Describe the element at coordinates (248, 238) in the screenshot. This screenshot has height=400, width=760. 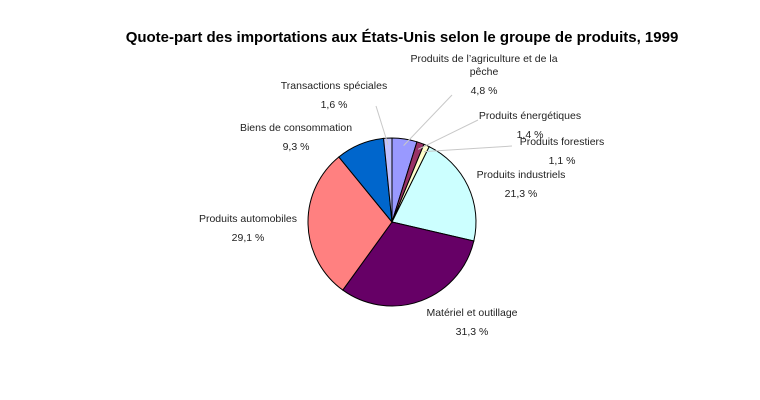
I see `slice-value-label: 29,1 %` at that location.